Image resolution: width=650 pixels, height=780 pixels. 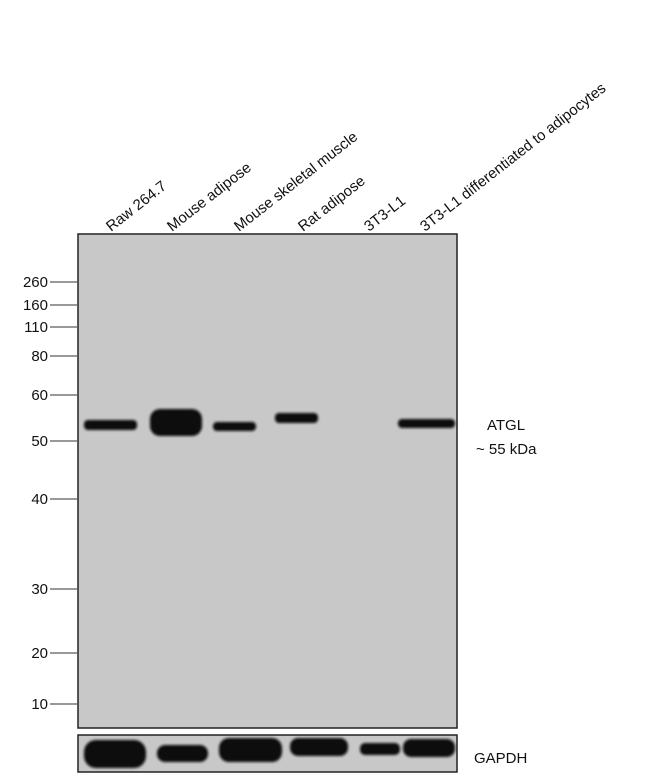 I want to click on gapdh-bands, so click(x=269, y=753).